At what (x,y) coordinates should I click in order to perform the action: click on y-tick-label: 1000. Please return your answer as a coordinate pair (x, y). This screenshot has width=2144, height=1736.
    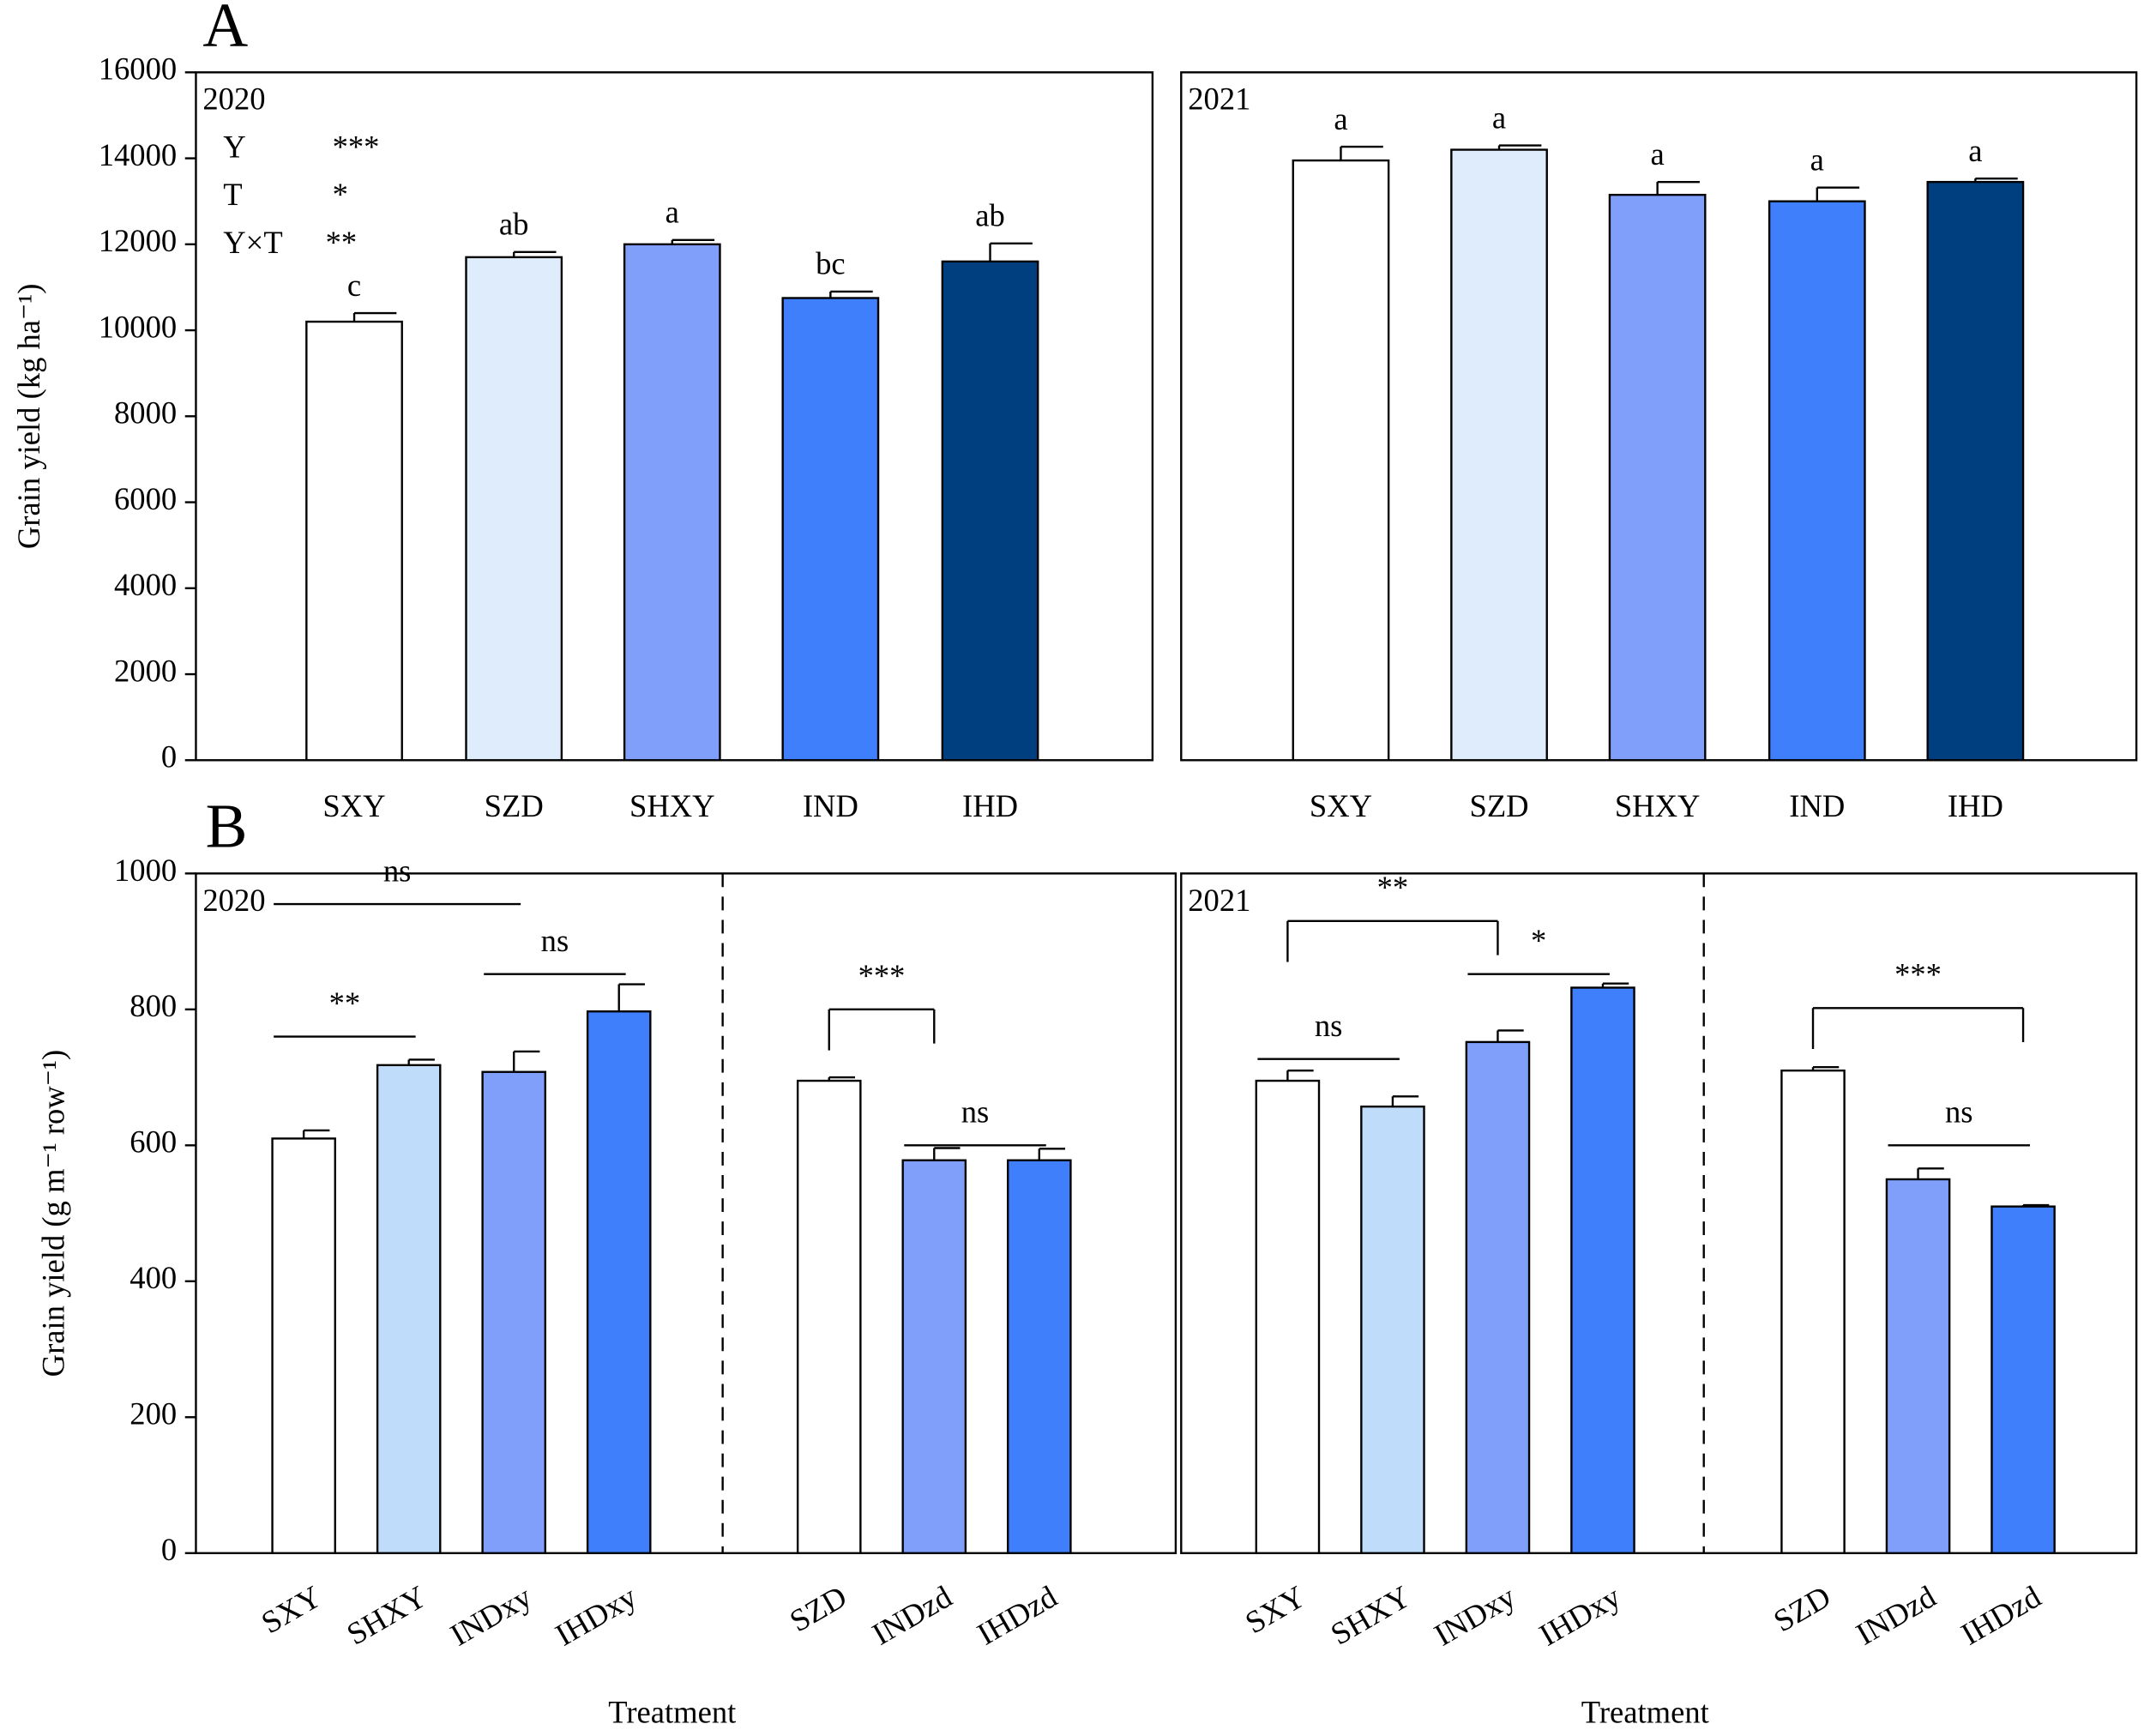
    Looking at the image, I should click on (145, 870).